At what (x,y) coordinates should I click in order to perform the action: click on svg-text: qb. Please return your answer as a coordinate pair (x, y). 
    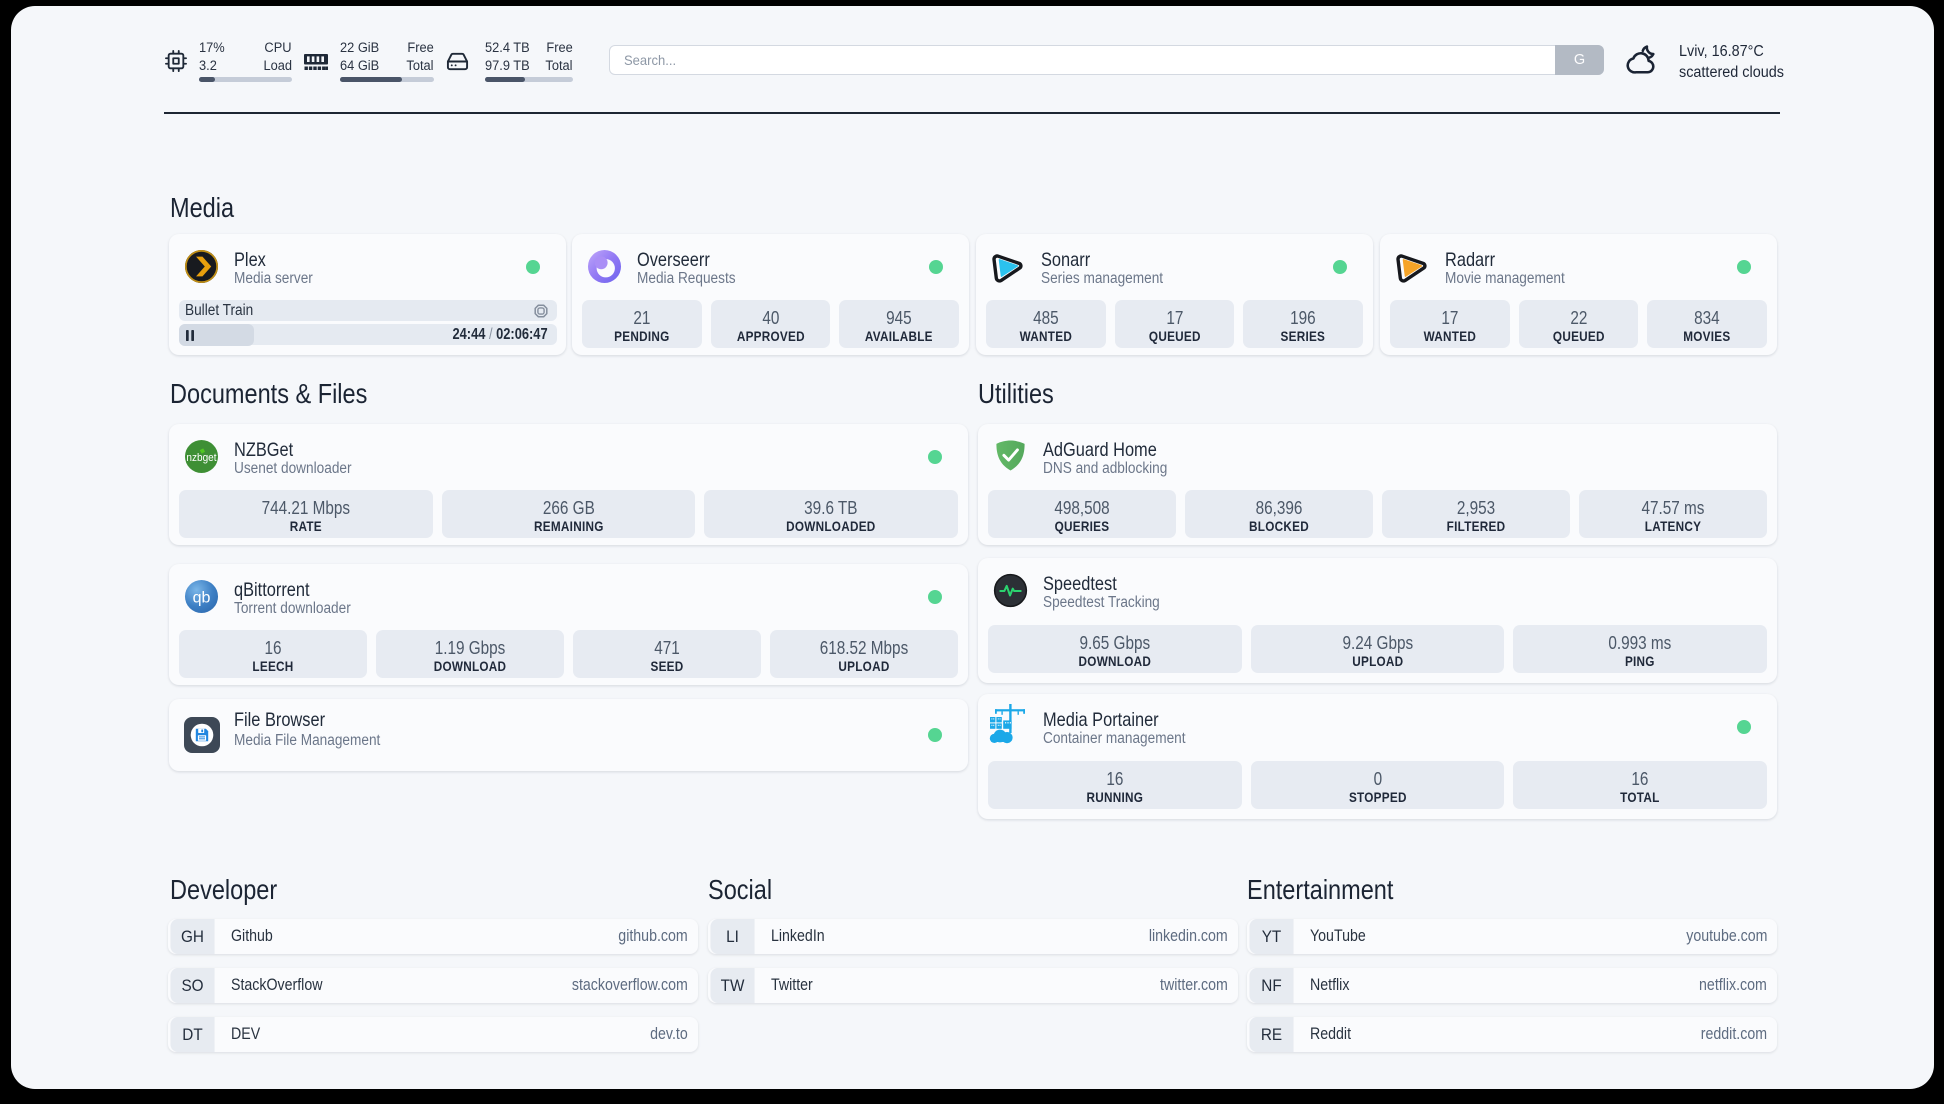
    Looking at the image, I should click on (202, 597).